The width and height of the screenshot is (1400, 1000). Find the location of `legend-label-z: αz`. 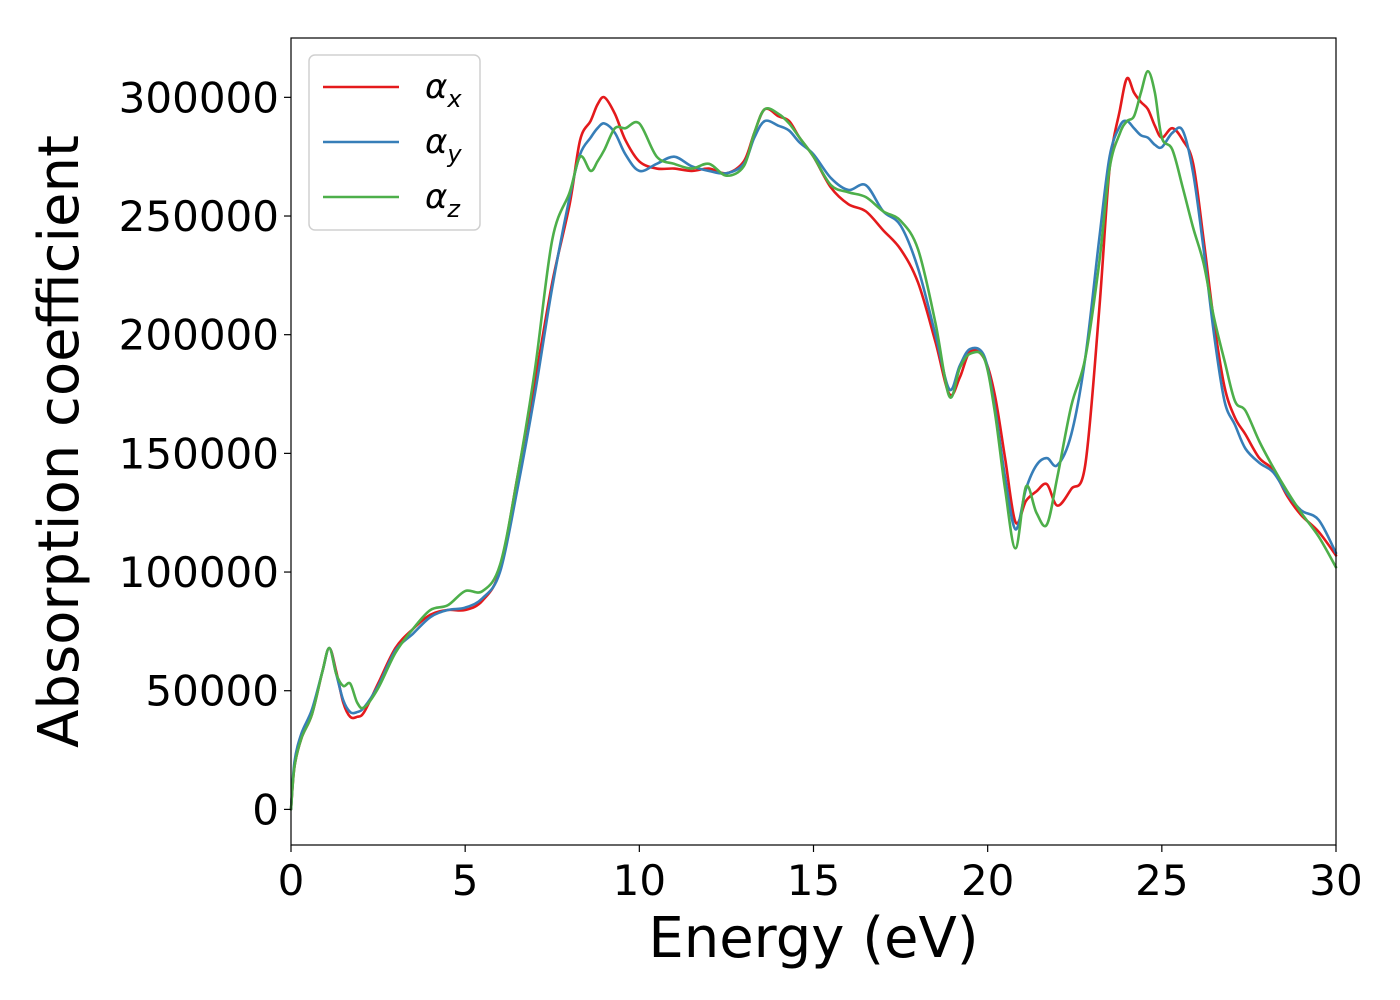

legend-label-z: αz is located at coordinates (443, 200).